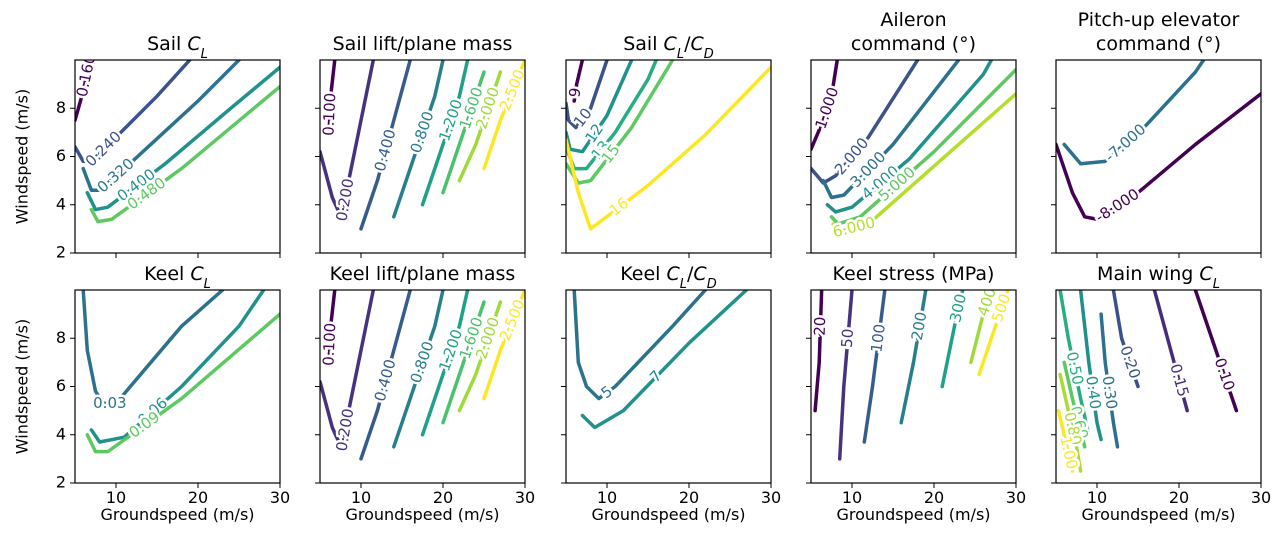 The width and height of the screenshot is (1283, 550). What do you see at coordinates (329, 114) in the screenshot?
I see `contour-label: 0.100` at bounding box center [329, 114].